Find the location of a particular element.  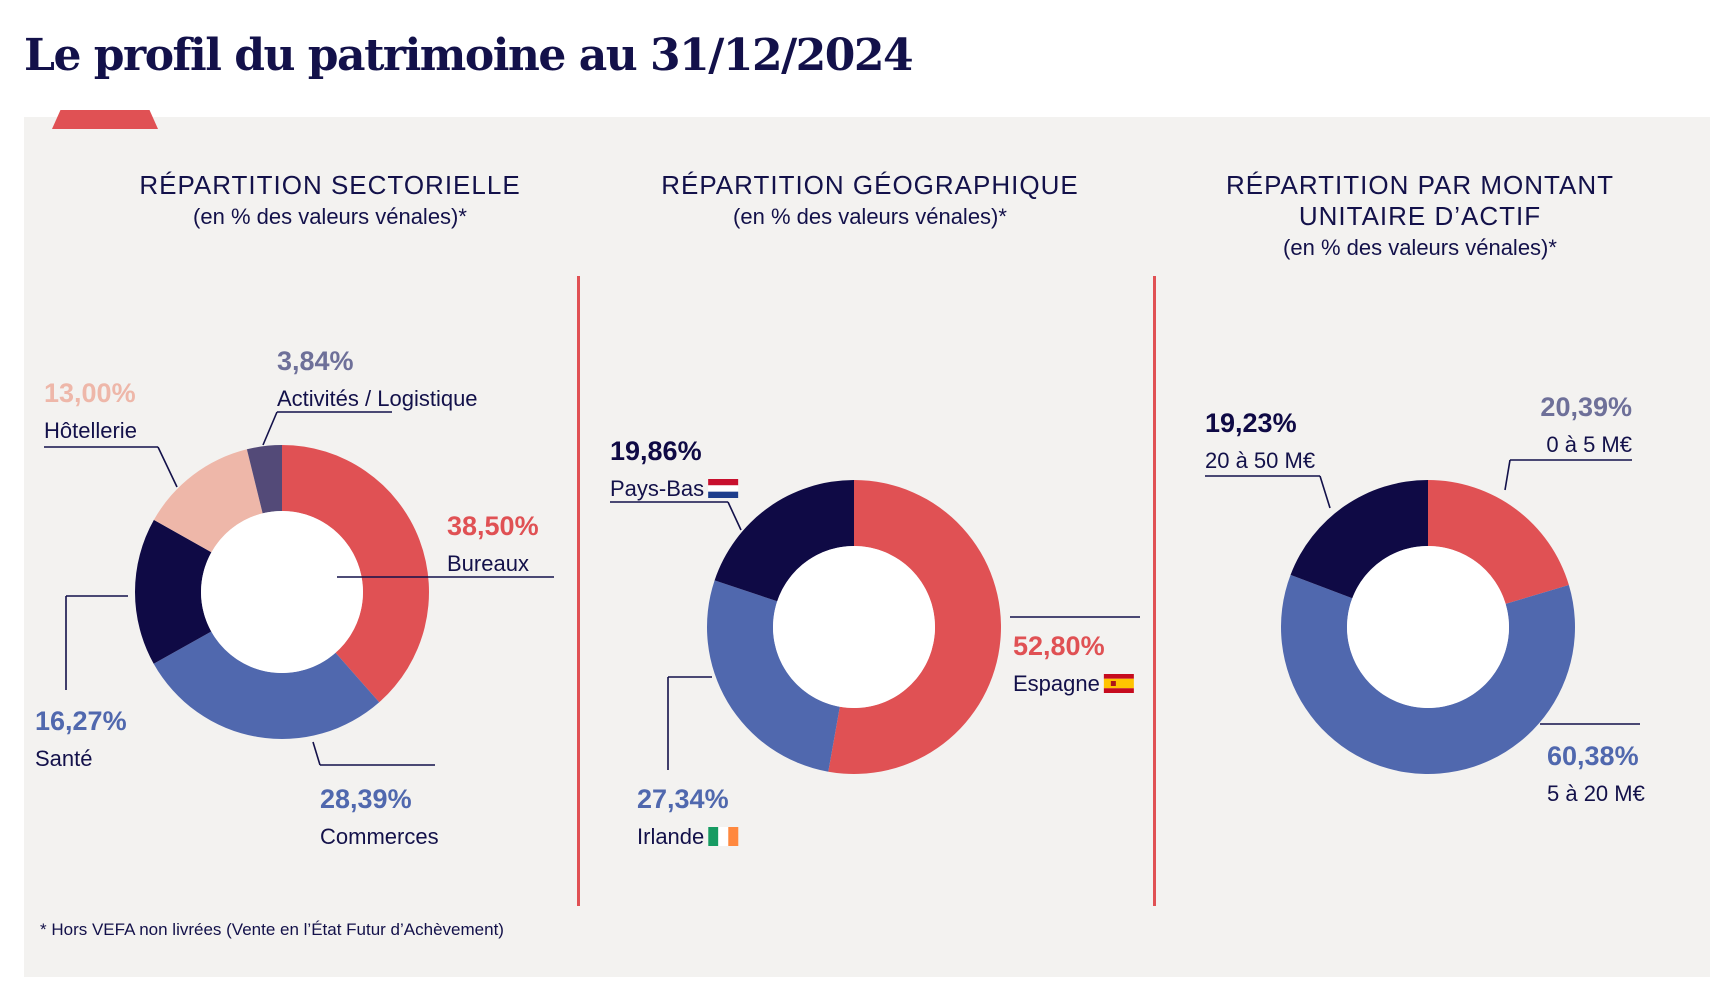

pie-slice-espagne is located at coordinates (914, 627).